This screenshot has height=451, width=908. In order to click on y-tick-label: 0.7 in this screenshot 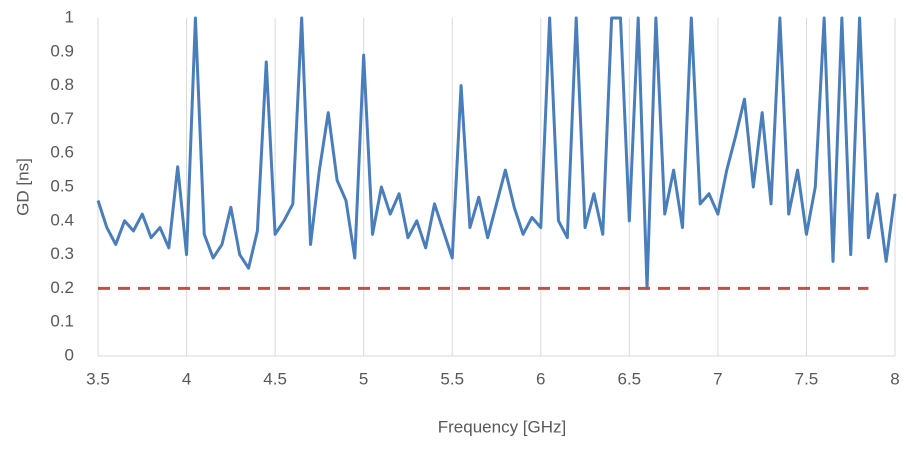, I will do `click(62, 118)`.